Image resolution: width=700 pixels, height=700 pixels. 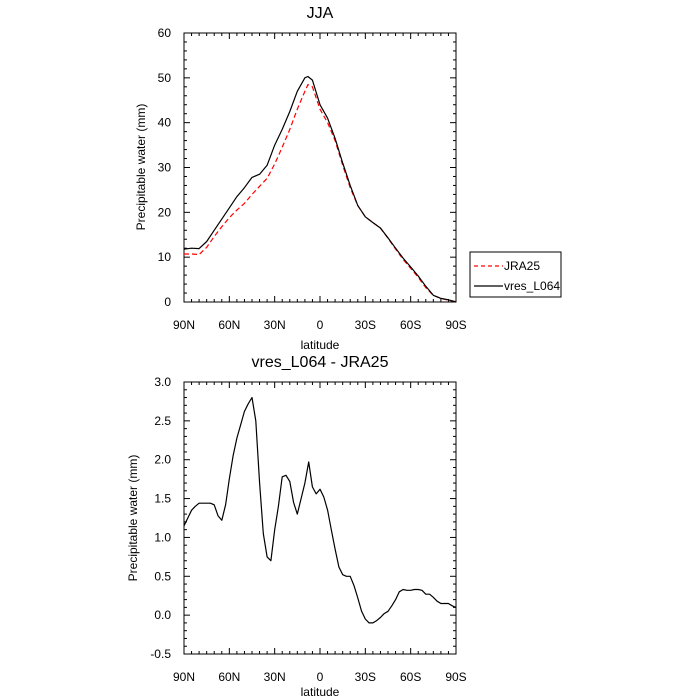 What do you see at coordinates (165, 33) in the screenshot?
I see `y-tick-label: 60` at bounding box center [165, 33].